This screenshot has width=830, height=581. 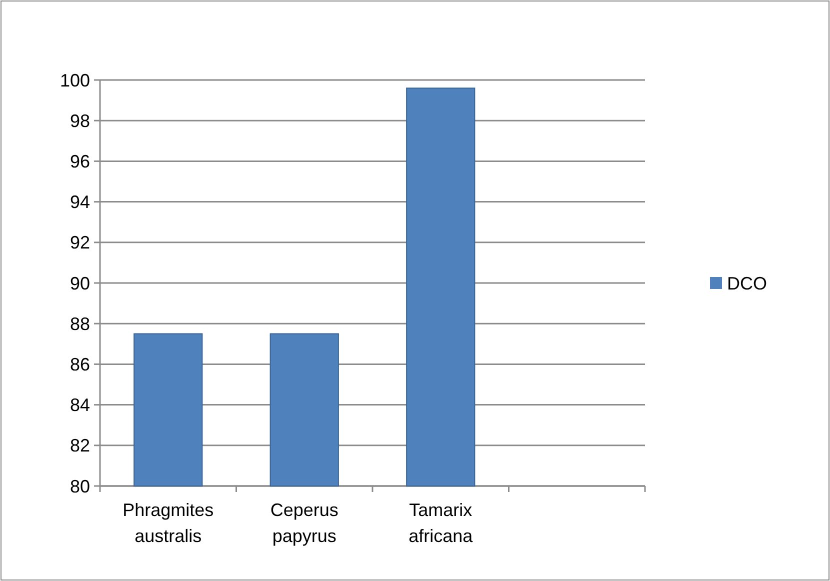 I want to click on y-tick-label: 100, so click(x=75, y=80).